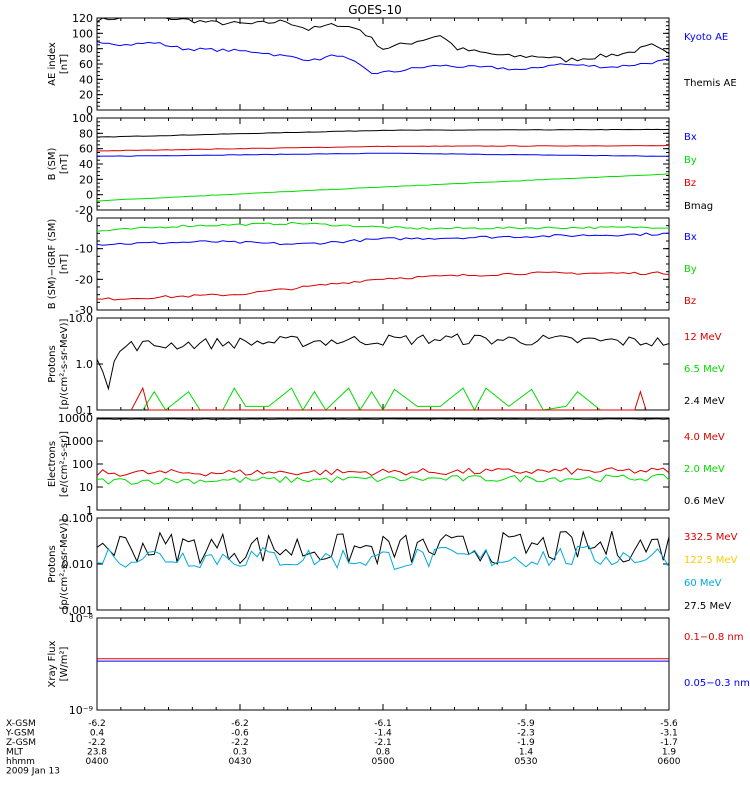 Image resolution: width=750 pixels, height=804 pixels. Describe the element at coordinates (75, 418) in the screenshot. I see `y-tick-label: 10000` at that location.